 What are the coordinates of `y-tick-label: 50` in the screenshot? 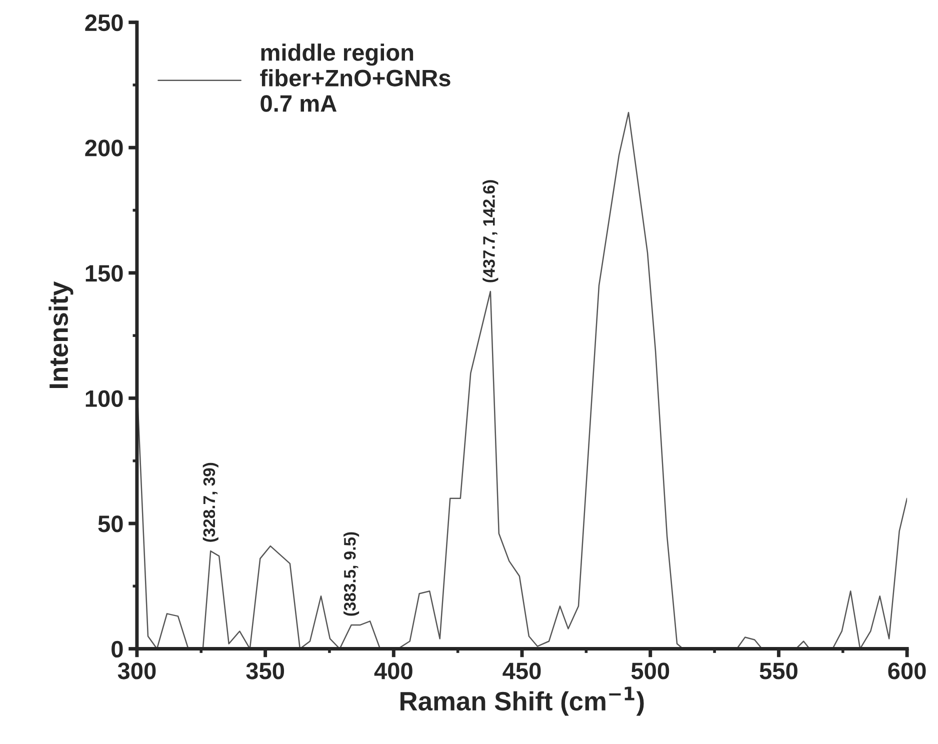 It's located at (110, 524).